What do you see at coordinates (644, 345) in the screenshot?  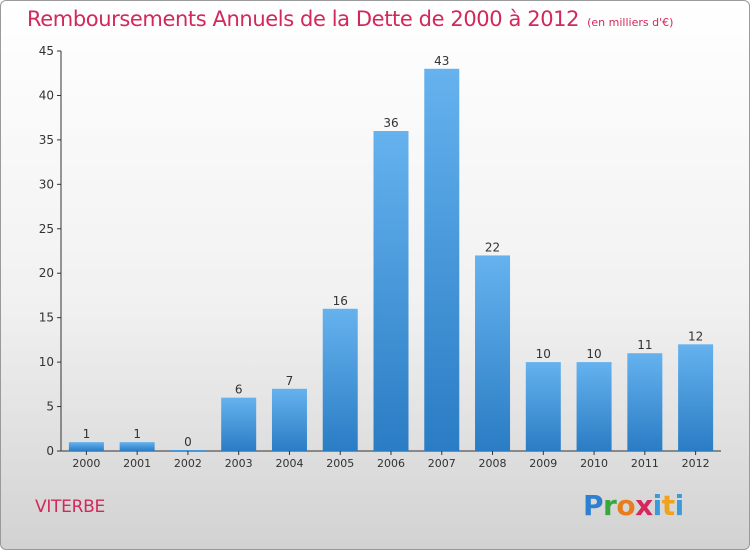 I see `bar-value-label: 11` at bounding box center [644, 345].